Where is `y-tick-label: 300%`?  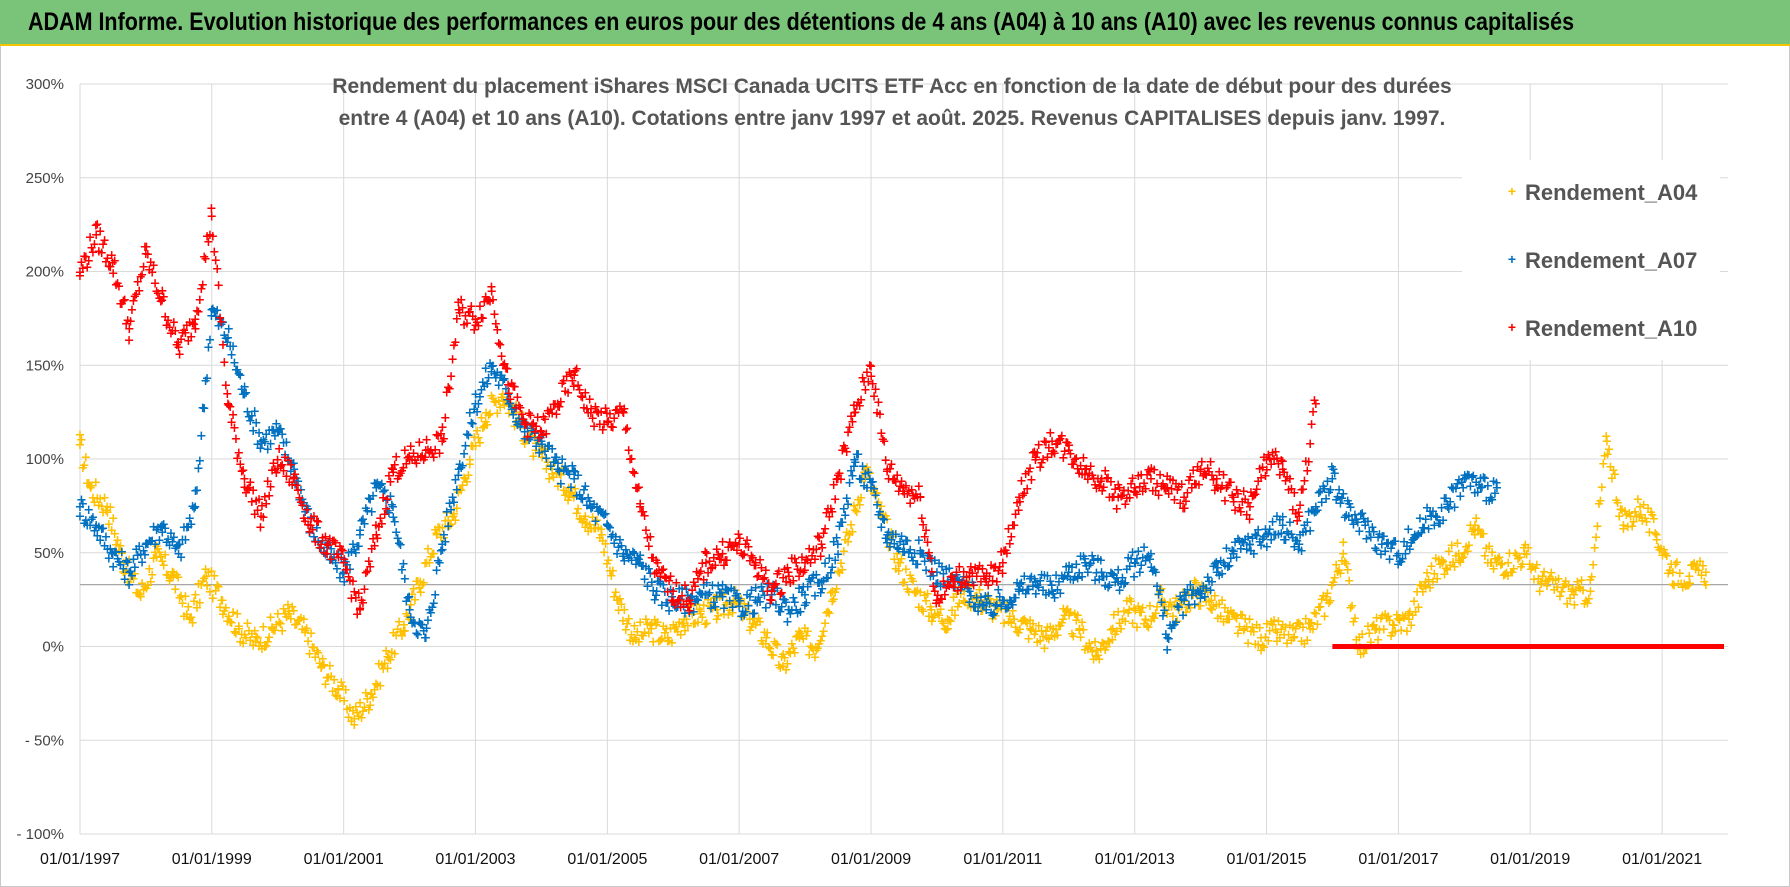
y-tick-label: 300% is located at coordinates (45, 84).